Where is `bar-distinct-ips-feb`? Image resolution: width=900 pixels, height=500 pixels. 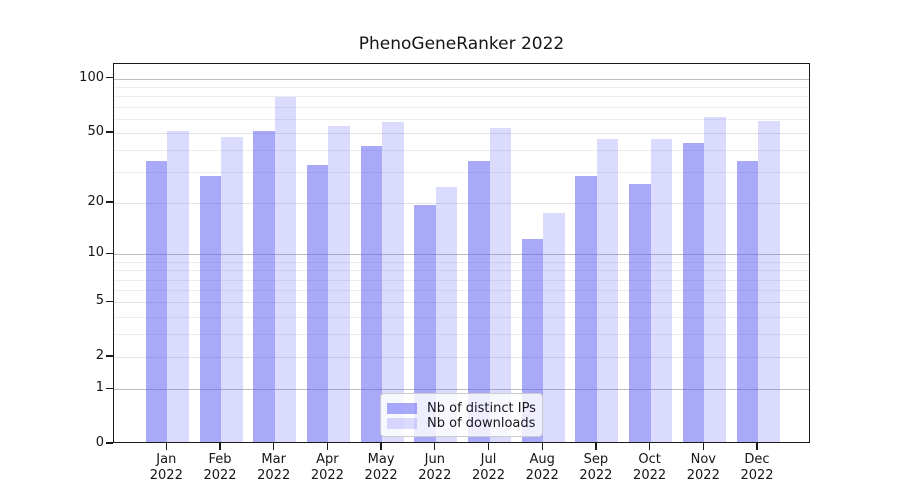 bar-distinct-ips-feb is located at coordinates (210, 308).